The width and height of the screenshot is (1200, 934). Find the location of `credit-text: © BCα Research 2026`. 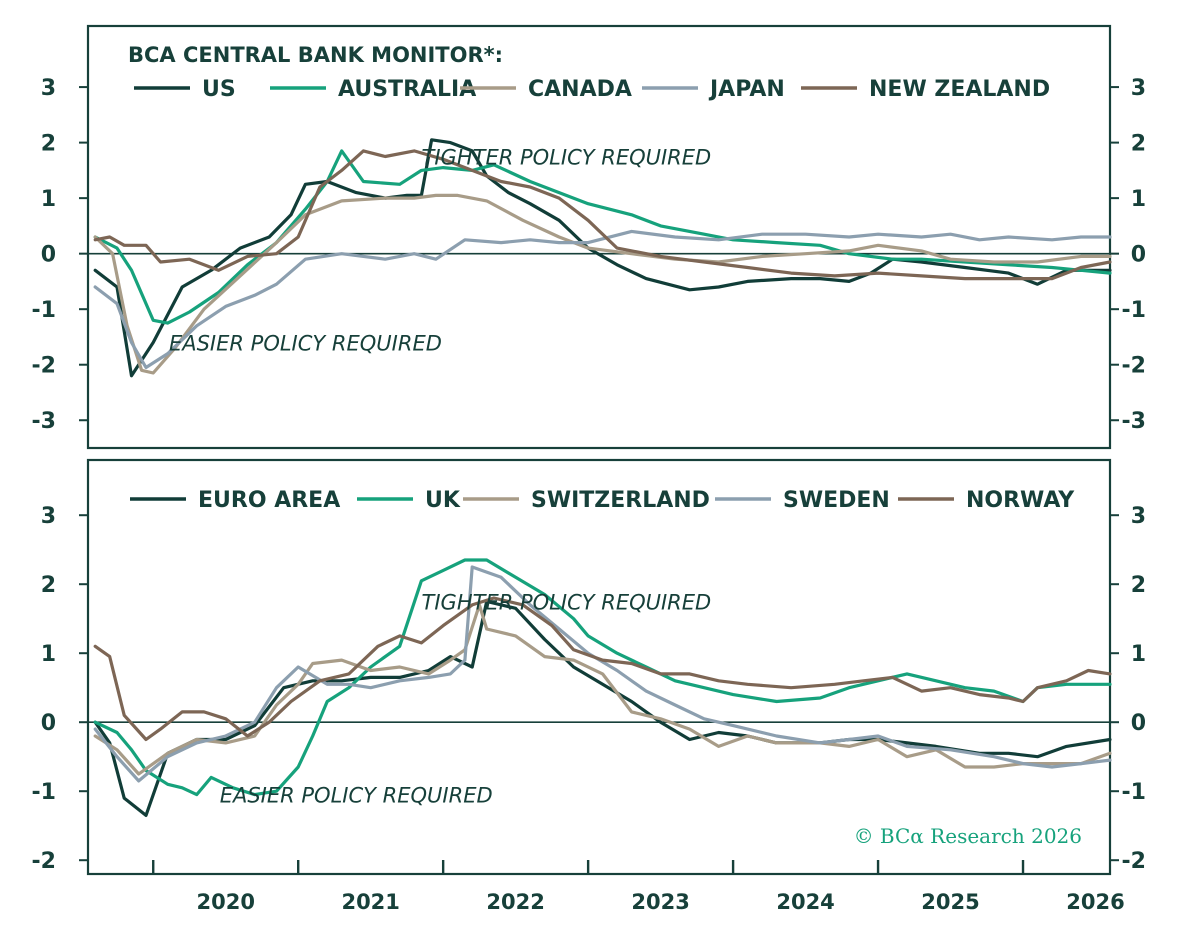

credit-text: © BCα Research 2026 is located at coordinates (968, 836).